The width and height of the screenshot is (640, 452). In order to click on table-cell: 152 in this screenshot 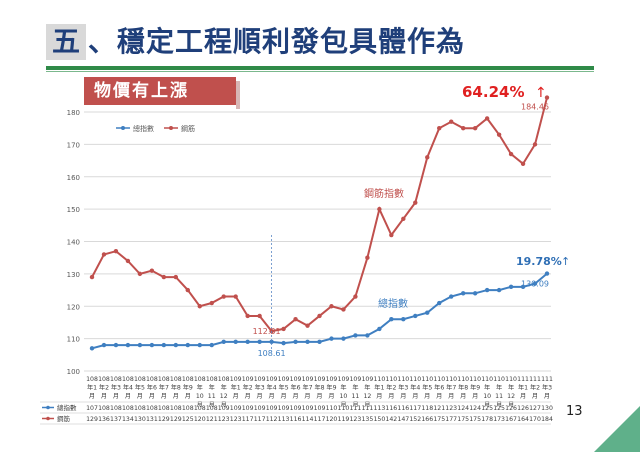, I will do `click(415, 419)`.